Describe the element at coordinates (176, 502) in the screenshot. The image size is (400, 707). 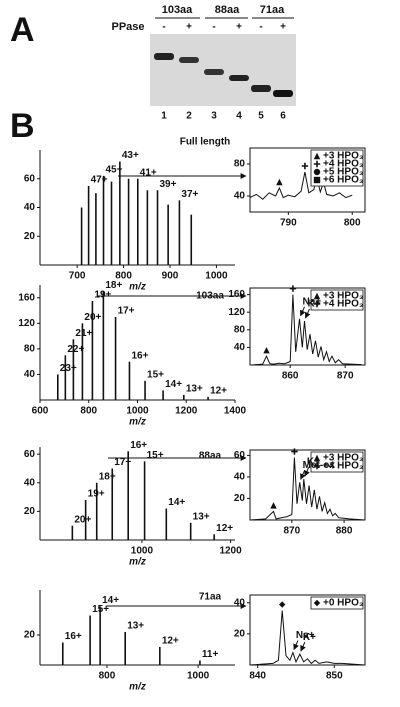
I see `peak-label: 14+` at that location.